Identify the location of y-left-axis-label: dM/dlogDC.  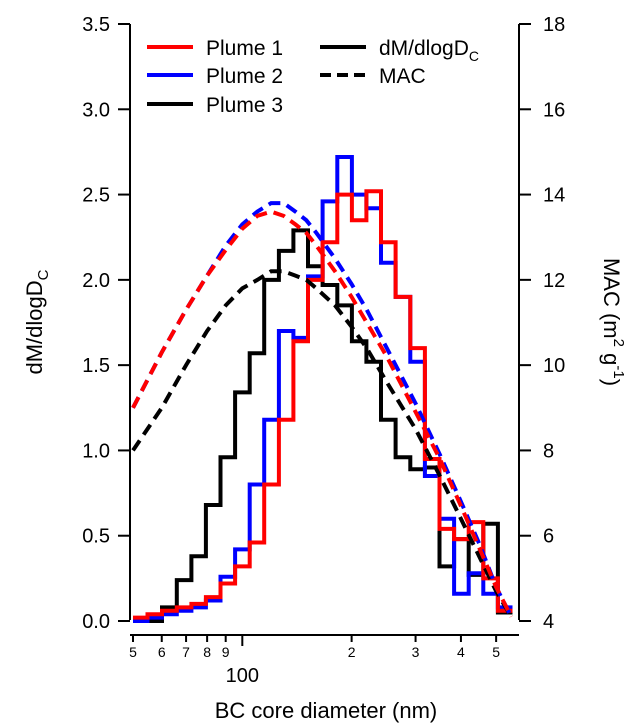
(37, 321).